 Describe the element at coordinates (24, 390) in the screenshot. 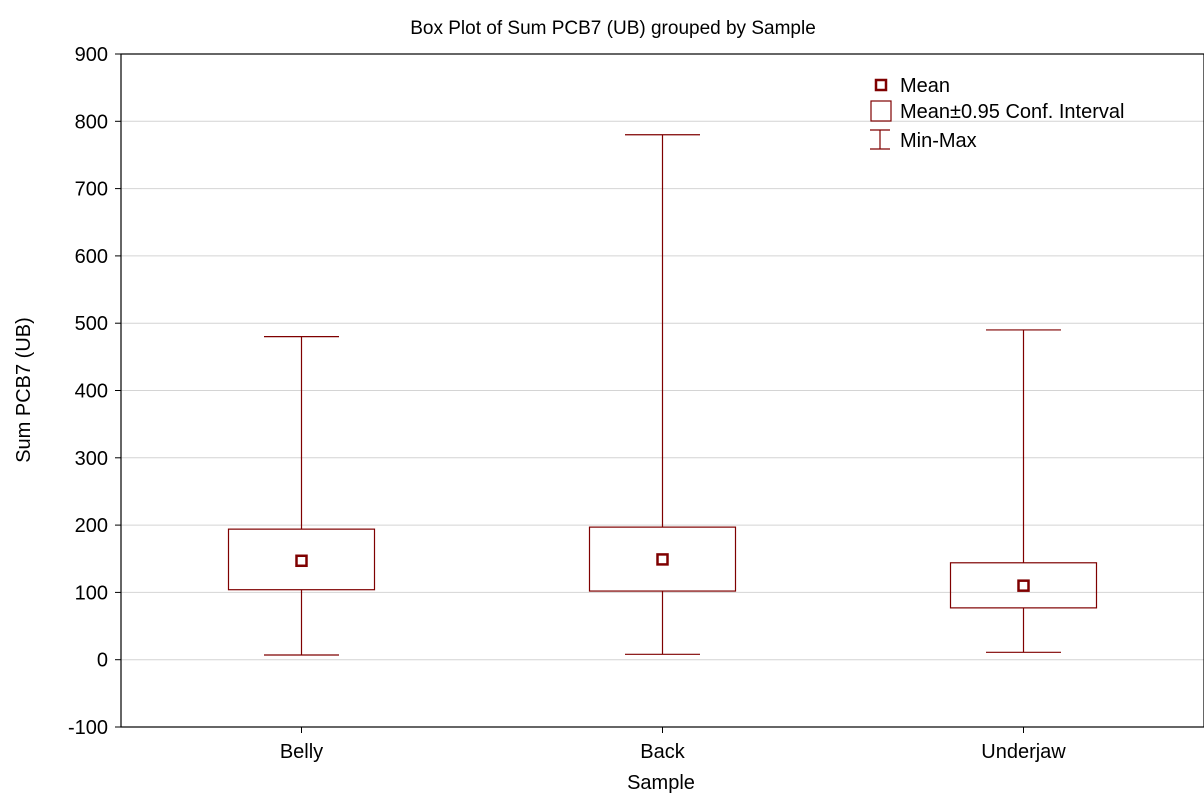

I see `y-axis-label: Sum PCB7 (UB)` at that location.